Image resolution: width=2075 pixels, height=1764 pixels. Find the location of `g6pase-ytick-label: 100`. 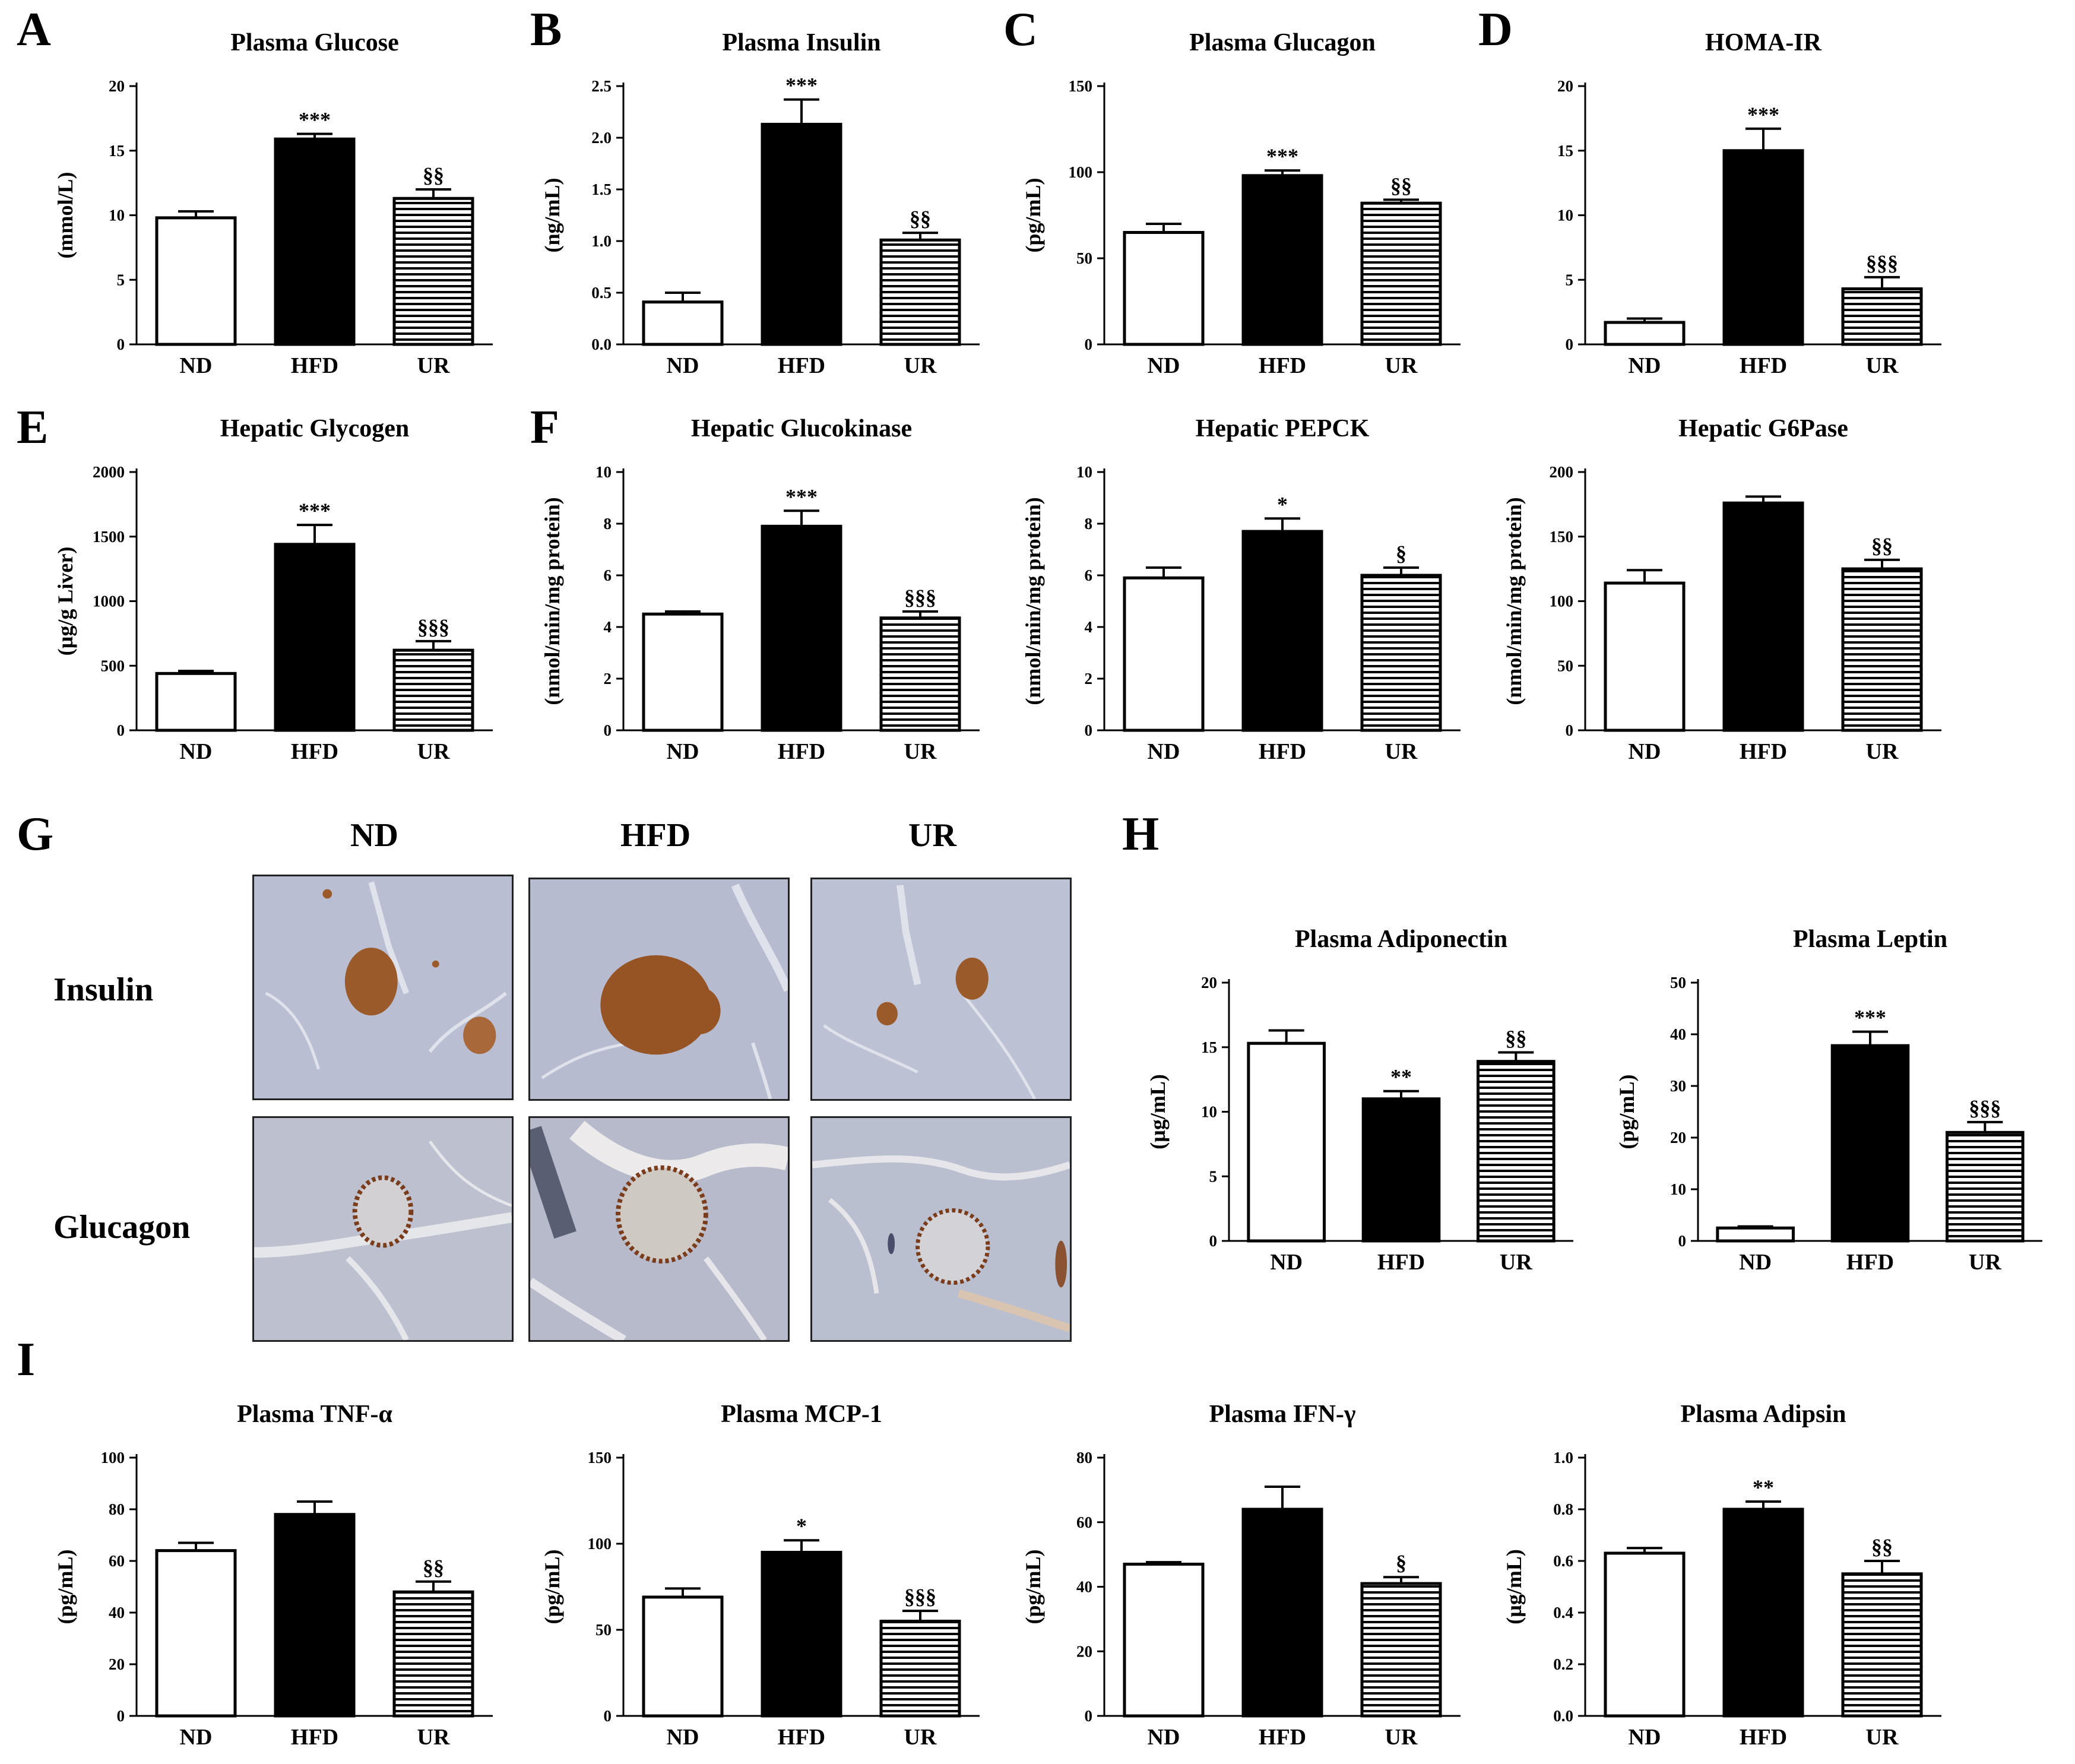

g6pase-ytick-label: 100 is located at coordinates (1562, 601).